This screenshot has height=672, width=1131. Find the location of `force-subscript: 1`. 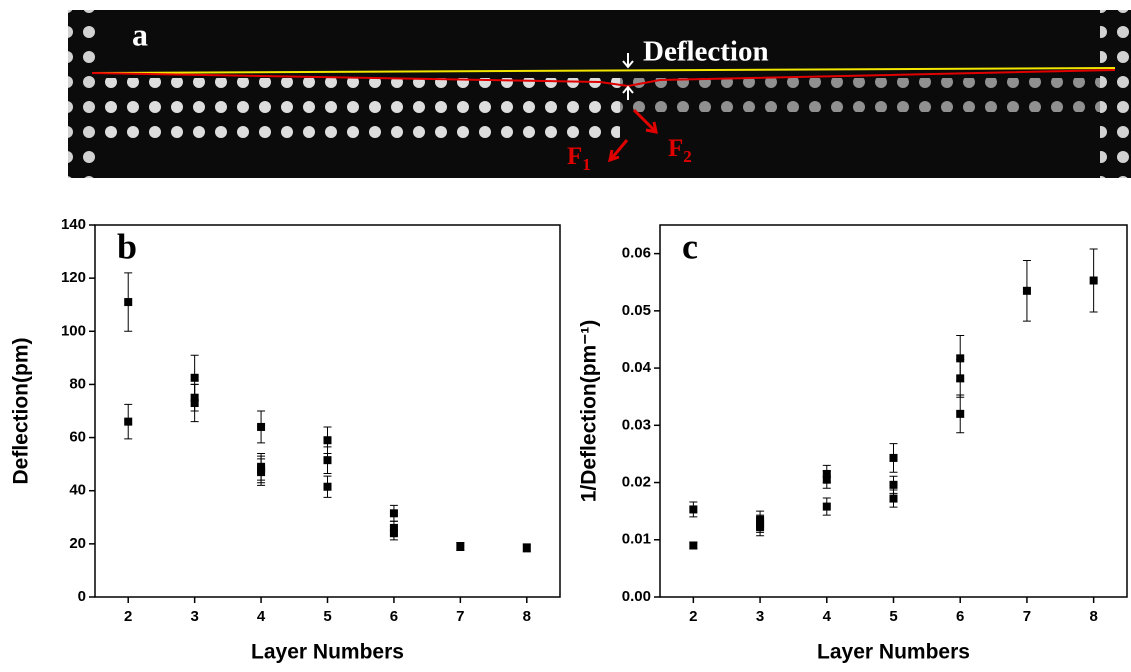

force-subscript: 1 is located at coordinates (586, 164).